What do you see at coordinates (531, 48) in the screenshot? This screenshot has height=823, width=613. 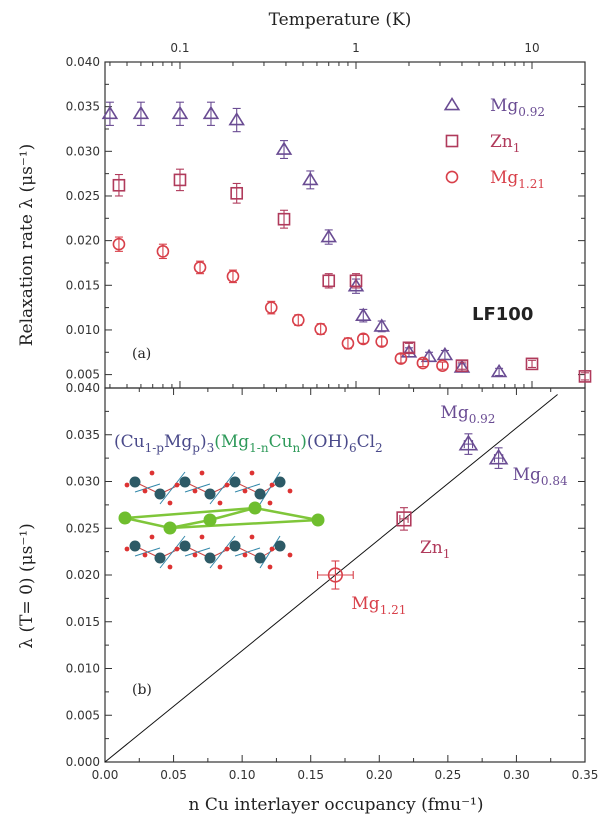 I see `top-axis-tick-label: 10` at bounding box center [531, 48].